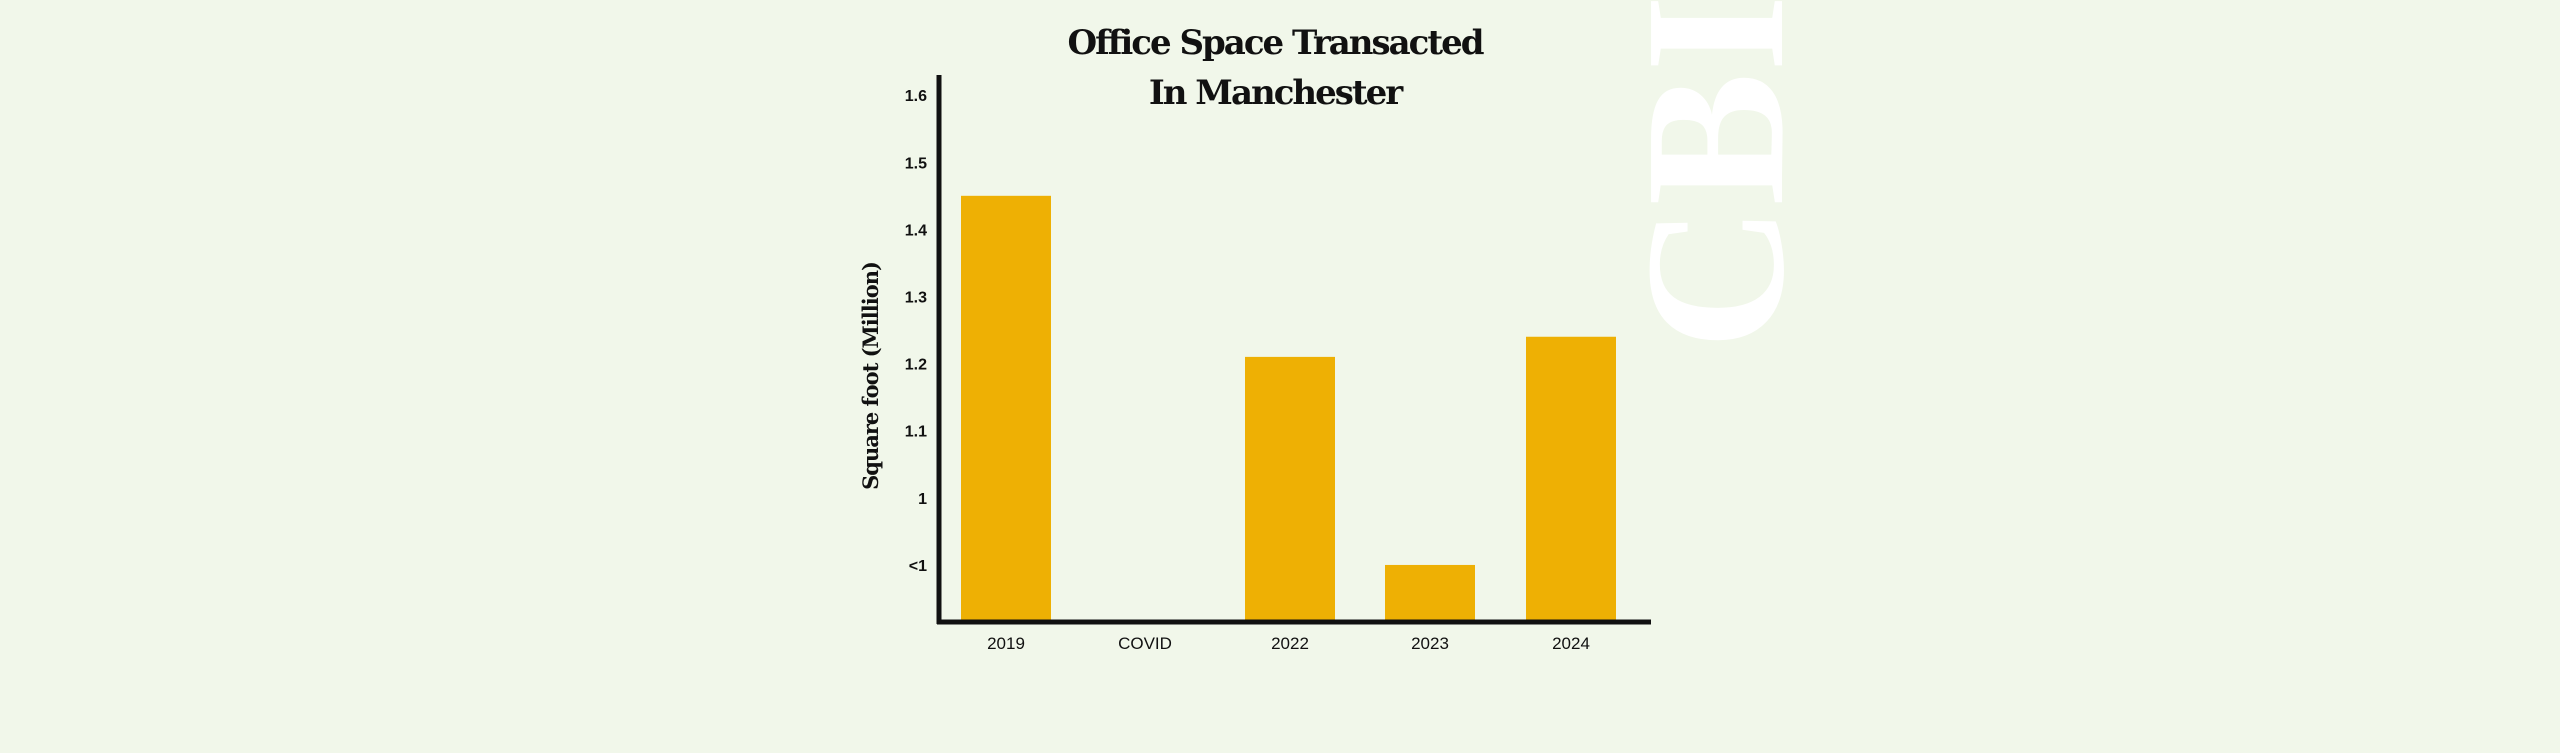 Image resolution: width=2560 pixels, height=753 pixels. What do you see at coordinates (1571, 643) in the screenshot?
I see `x-tick-label: 2024` at bounding box center [1571, 643].